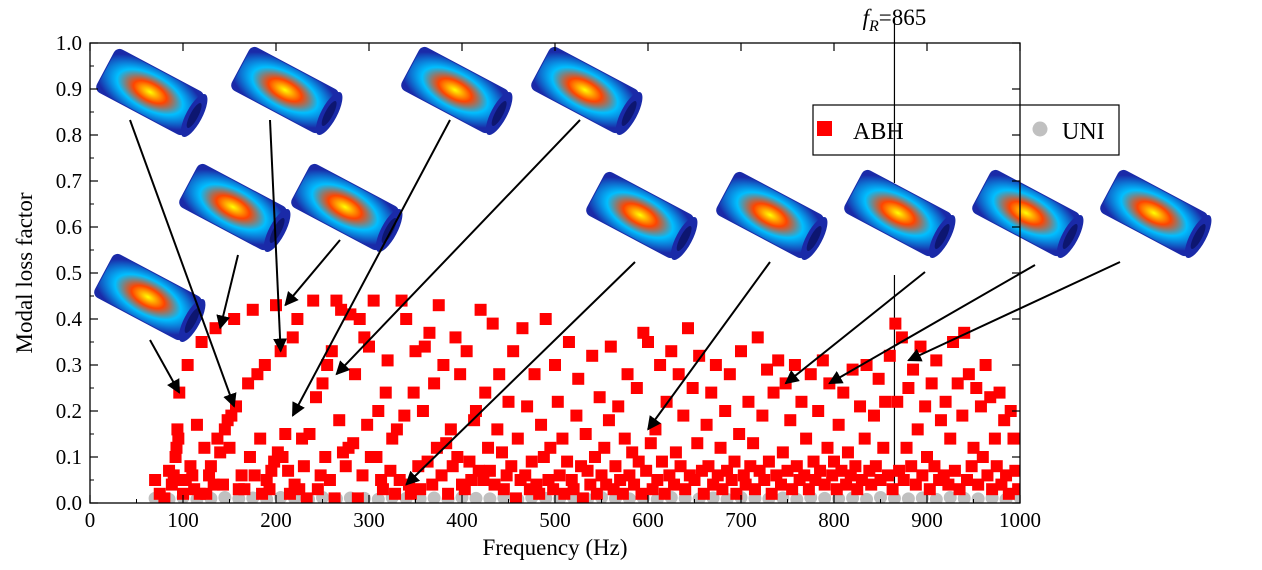 This screenshot has height=570, width=1262. What do you see at coordinates (369, 520) in the screenshot?
I see `x-tick-label: 300` at bounding box center [369, 520].